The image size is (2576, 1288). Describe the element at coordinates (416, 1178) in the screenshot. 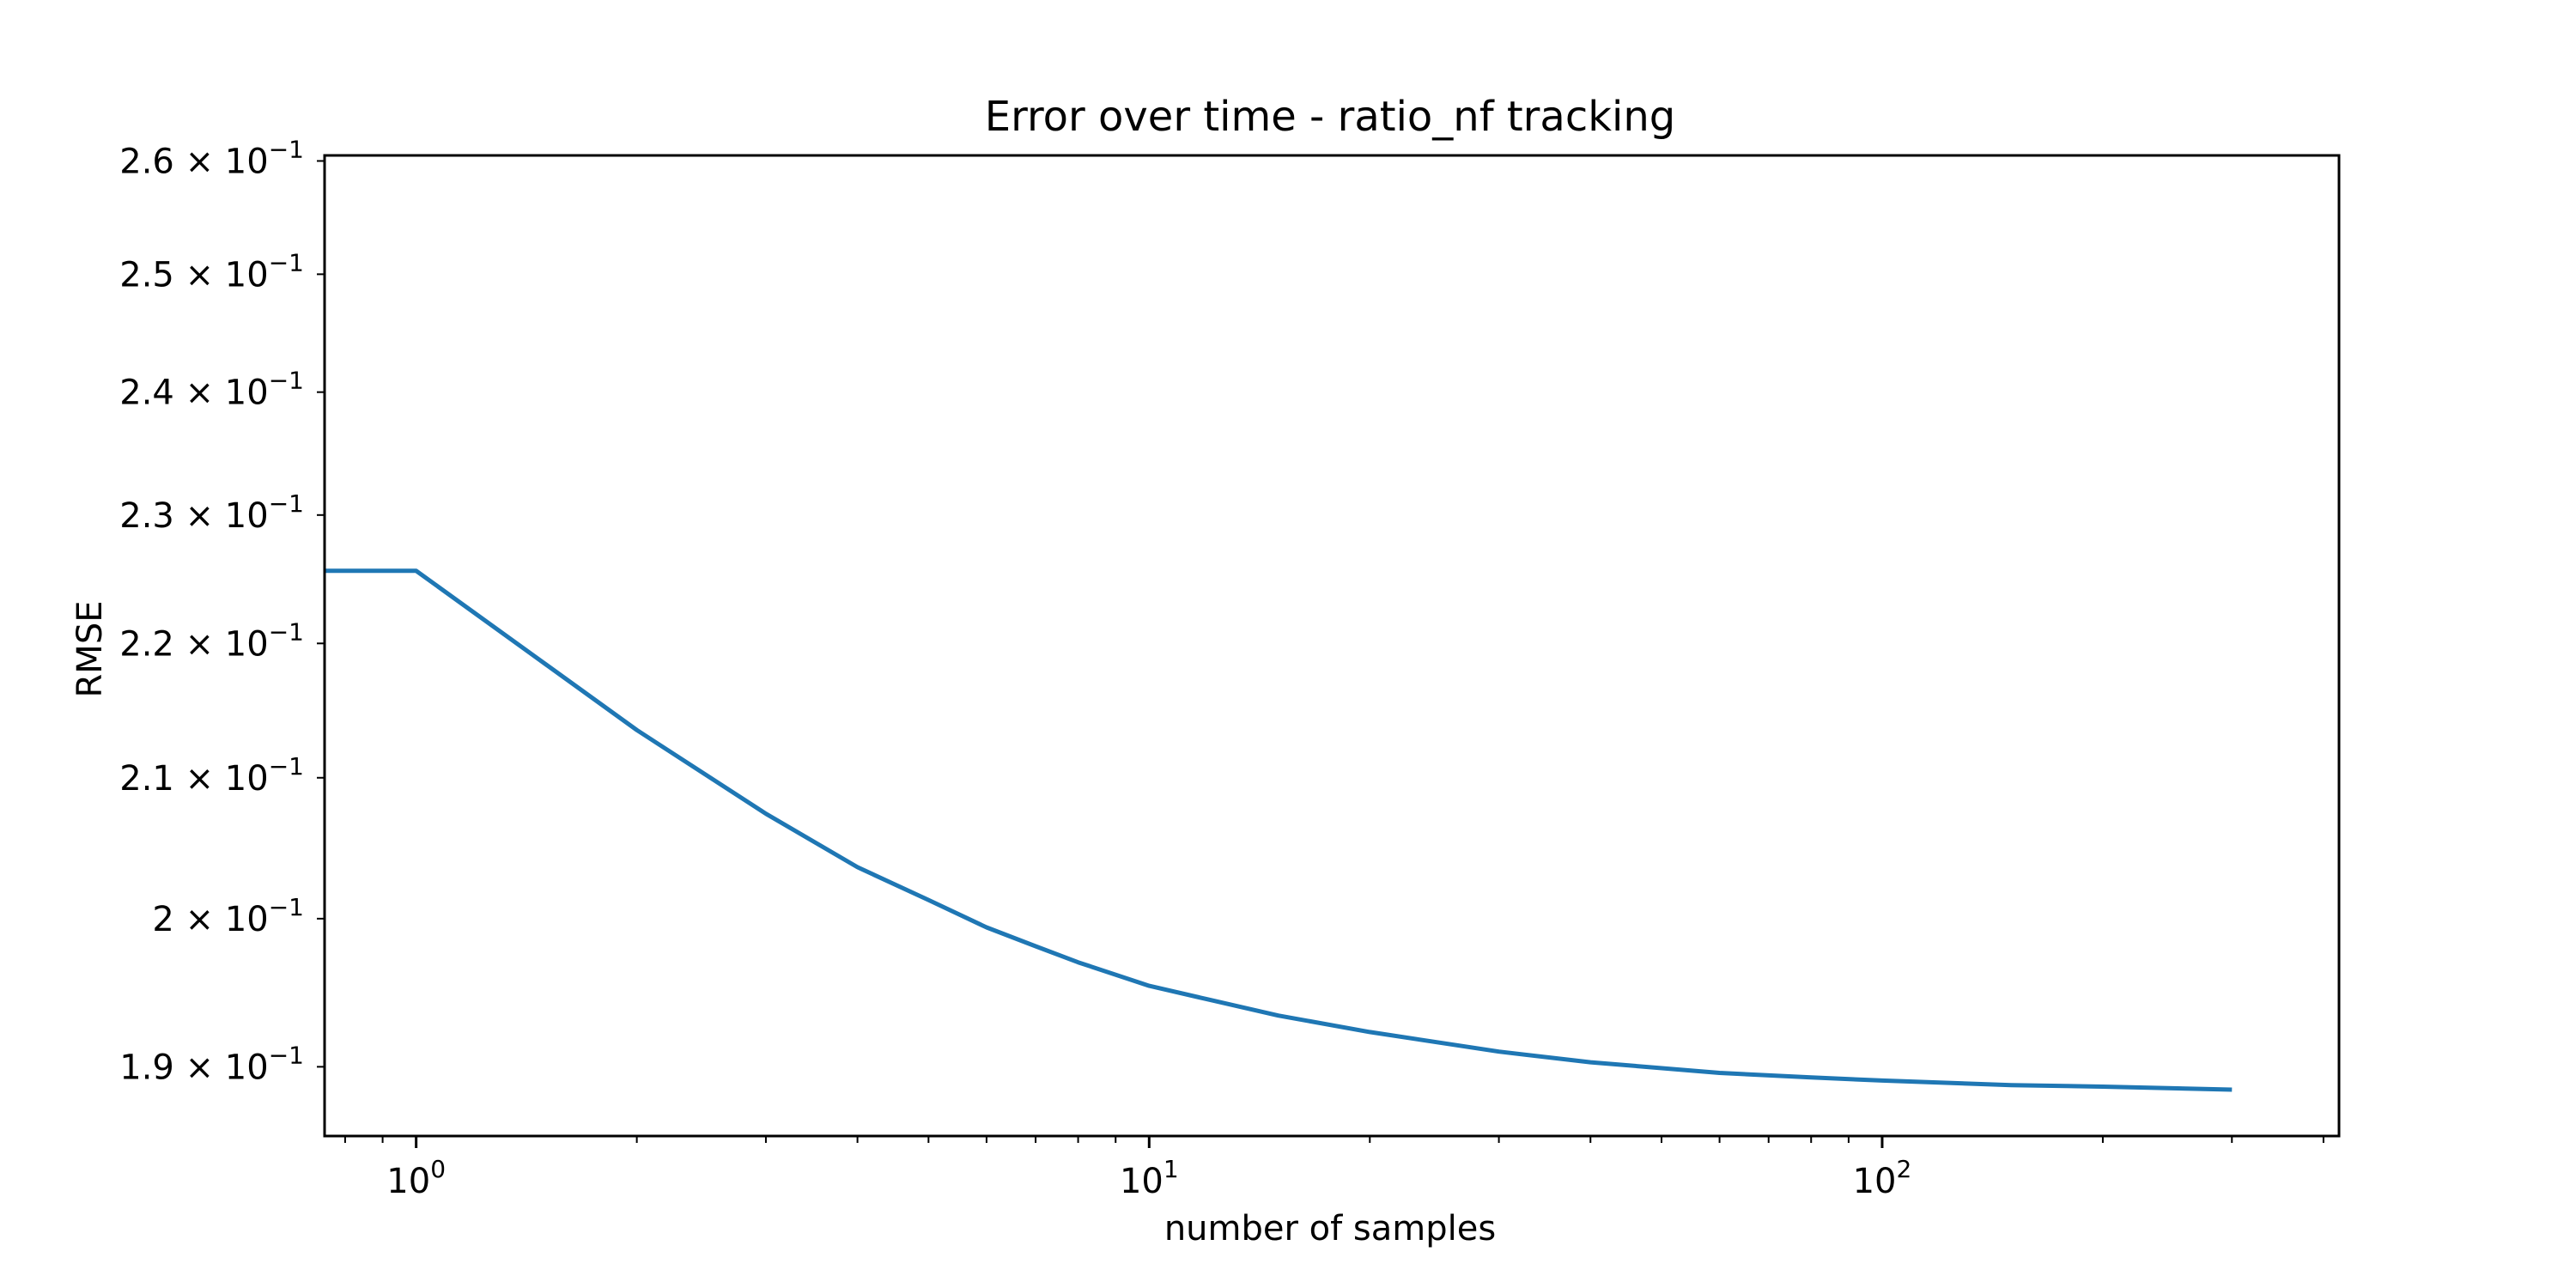

I see `x-tick-label: 10⁰` at that location.